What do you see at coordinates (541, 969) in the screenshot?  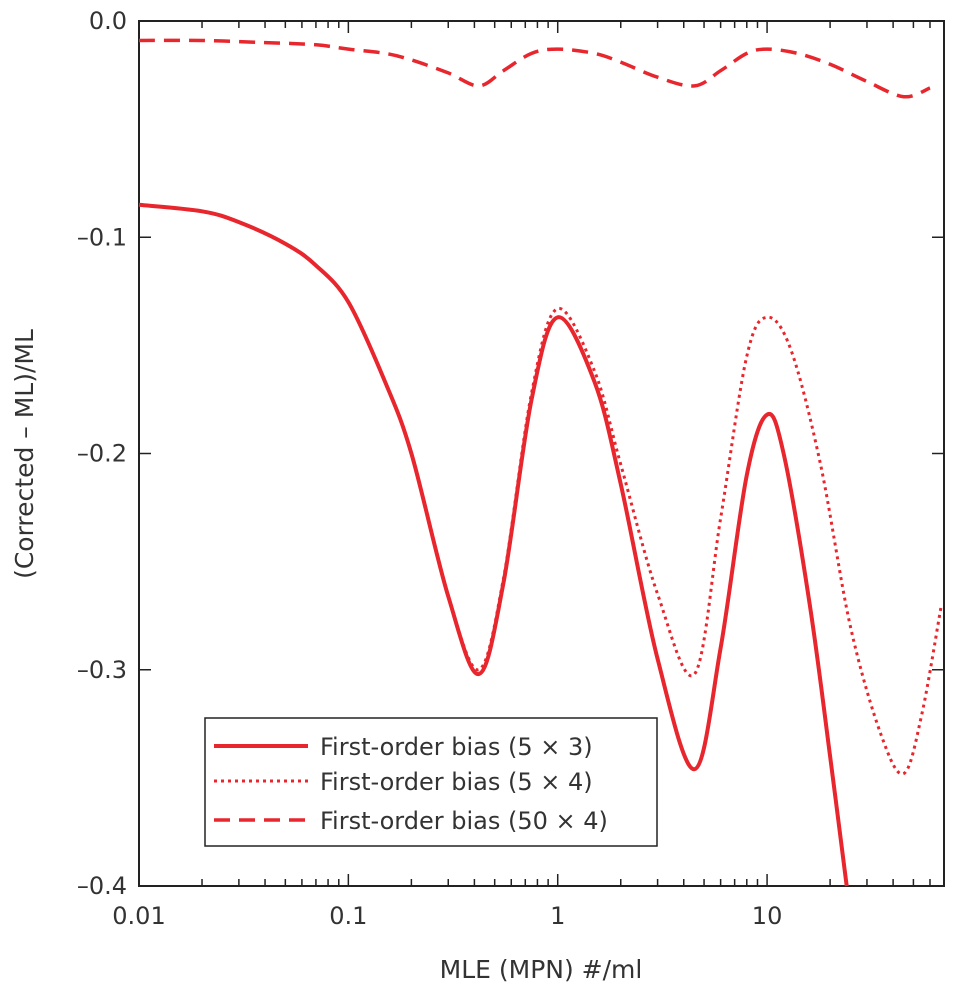 I see `x-axis-title: MLE (MPN) #/ml` at bounding box center [541, 969].